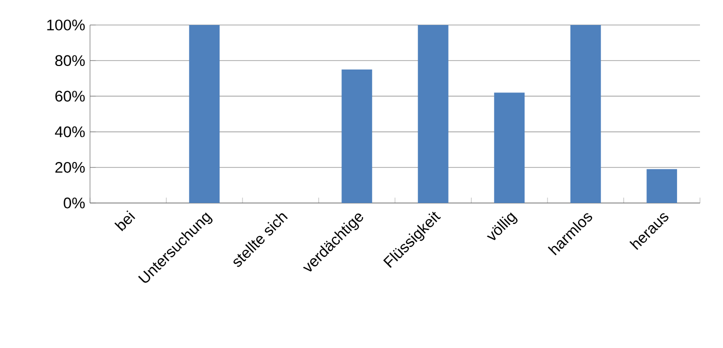 This screenshot has height=348, width=723. What do you see at coordinates (70, 167) in the screenshot?
I see `y-tick-label: 20%` at bounding box center [70, 167].